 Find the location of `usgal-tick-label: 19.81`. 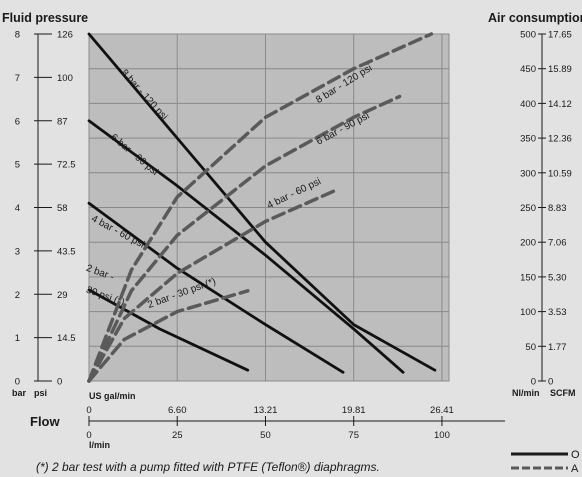

usgal-tick-label: 19.81 is located at coordinates (354, 410).